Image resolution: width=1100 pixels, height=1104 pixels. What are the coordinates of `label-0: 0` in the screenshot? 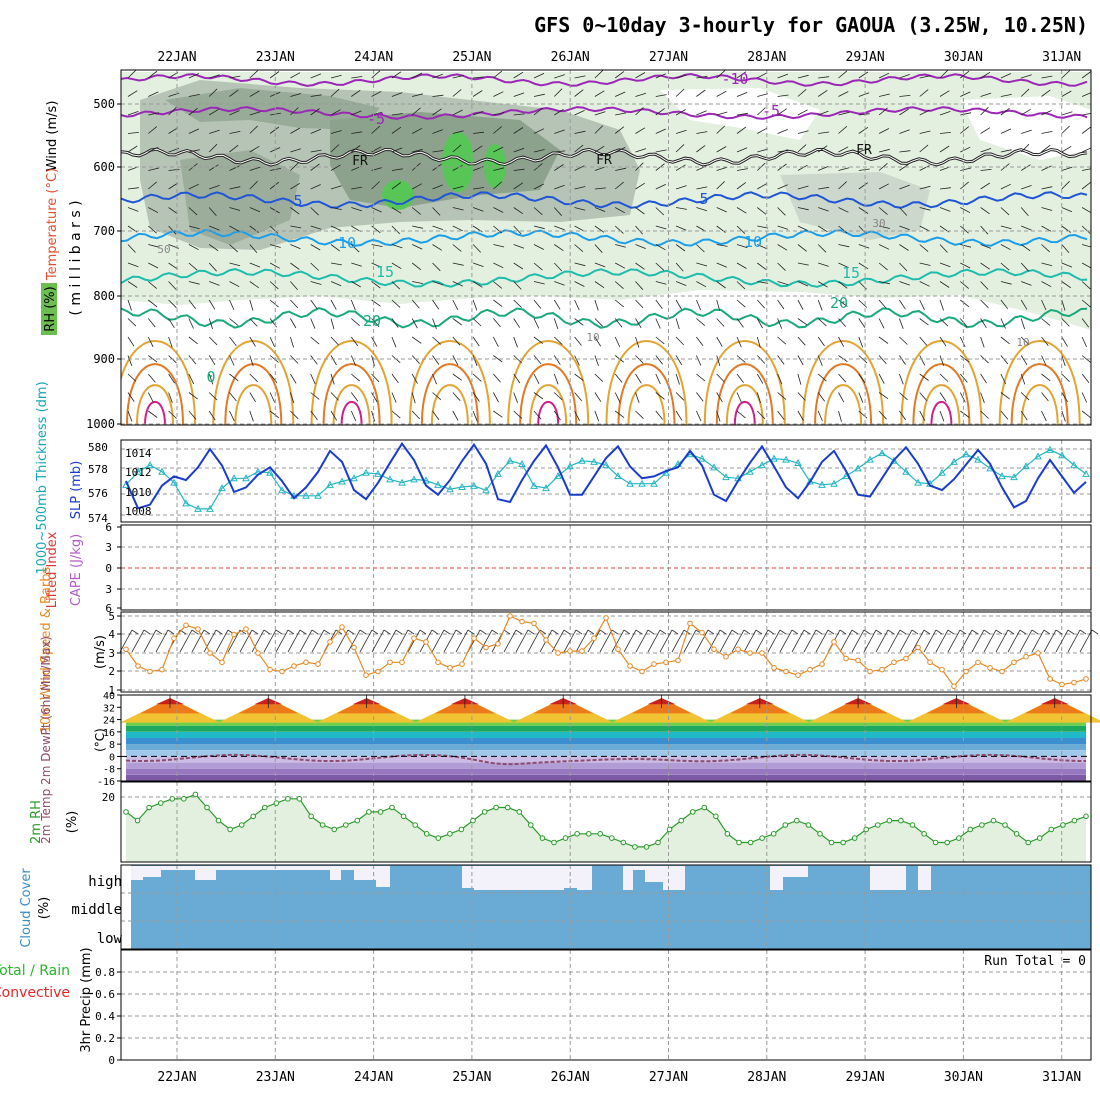 It's located at (210, 377).